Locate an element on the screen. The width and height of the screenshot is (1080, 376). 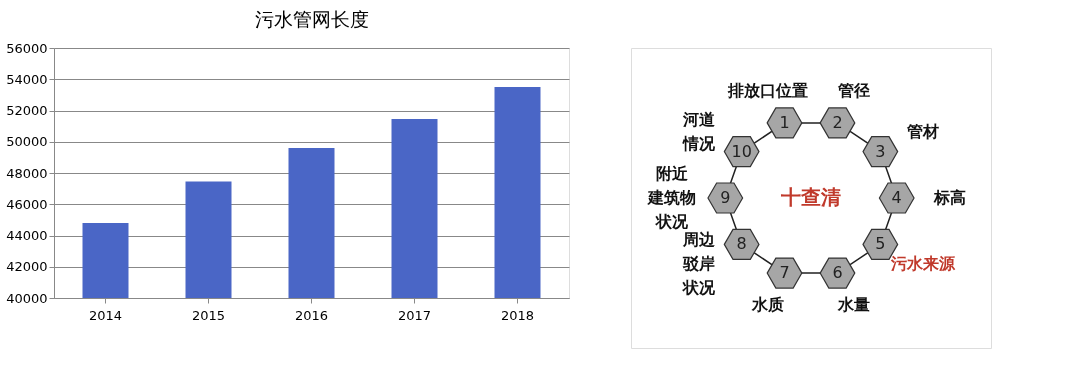
category-label: 2 is located at coordinates (837, 122).